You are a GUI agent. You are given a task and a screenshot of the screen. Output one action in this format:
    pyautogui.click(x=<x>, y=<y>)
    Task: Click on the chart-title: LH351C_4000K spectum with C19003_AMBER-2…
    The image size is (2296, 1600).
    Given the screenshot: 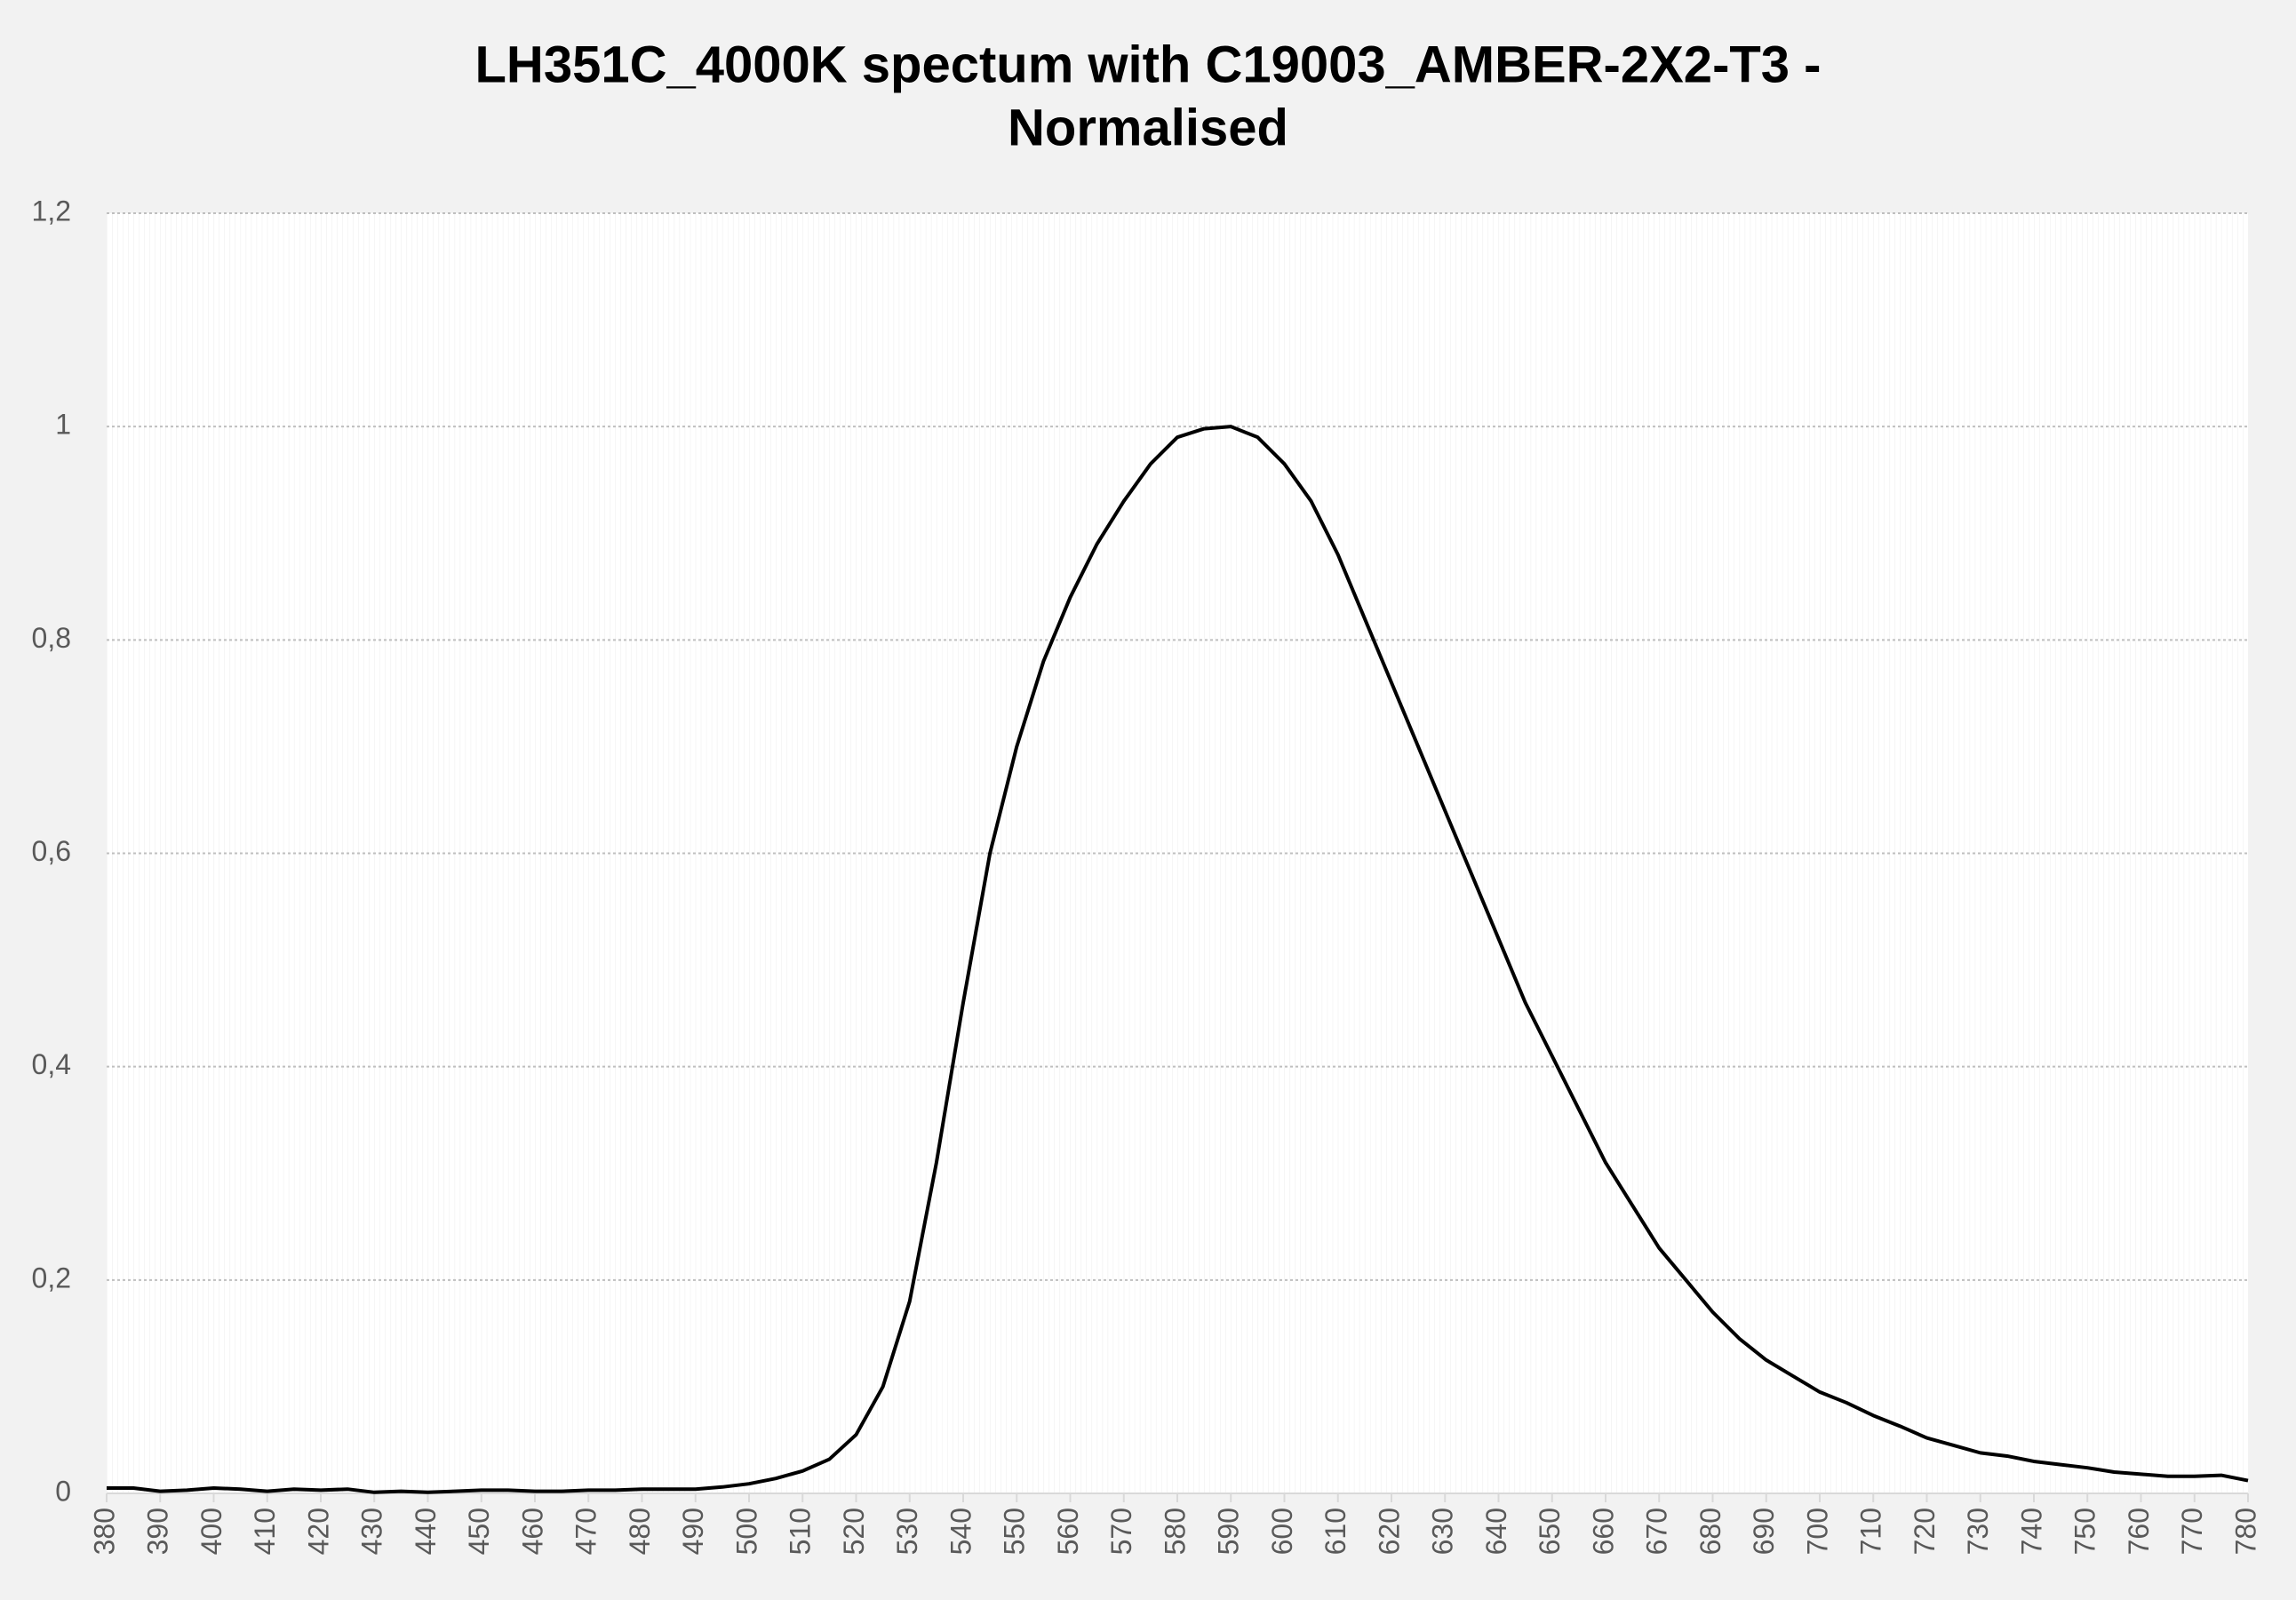 What is the action you would take?
    pyautogui.click(x=1148, y=65)
    